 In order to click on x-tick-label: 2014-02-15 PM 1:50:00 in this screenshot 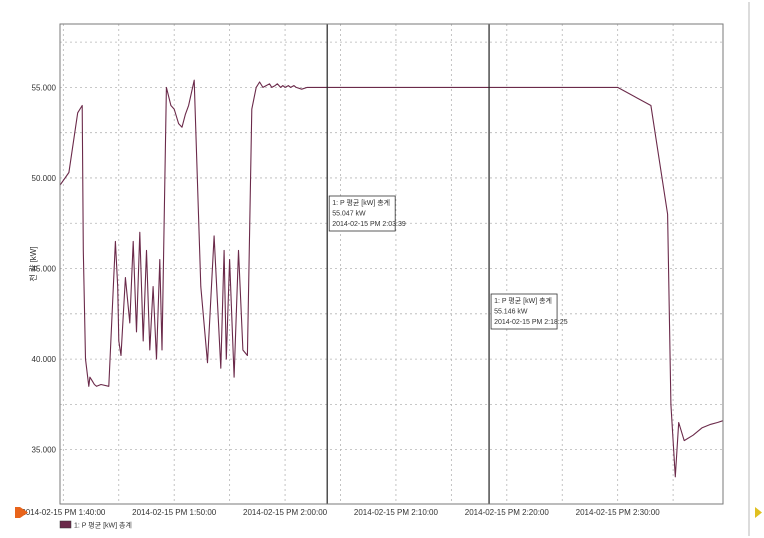, I will do `click(174, 512)`.